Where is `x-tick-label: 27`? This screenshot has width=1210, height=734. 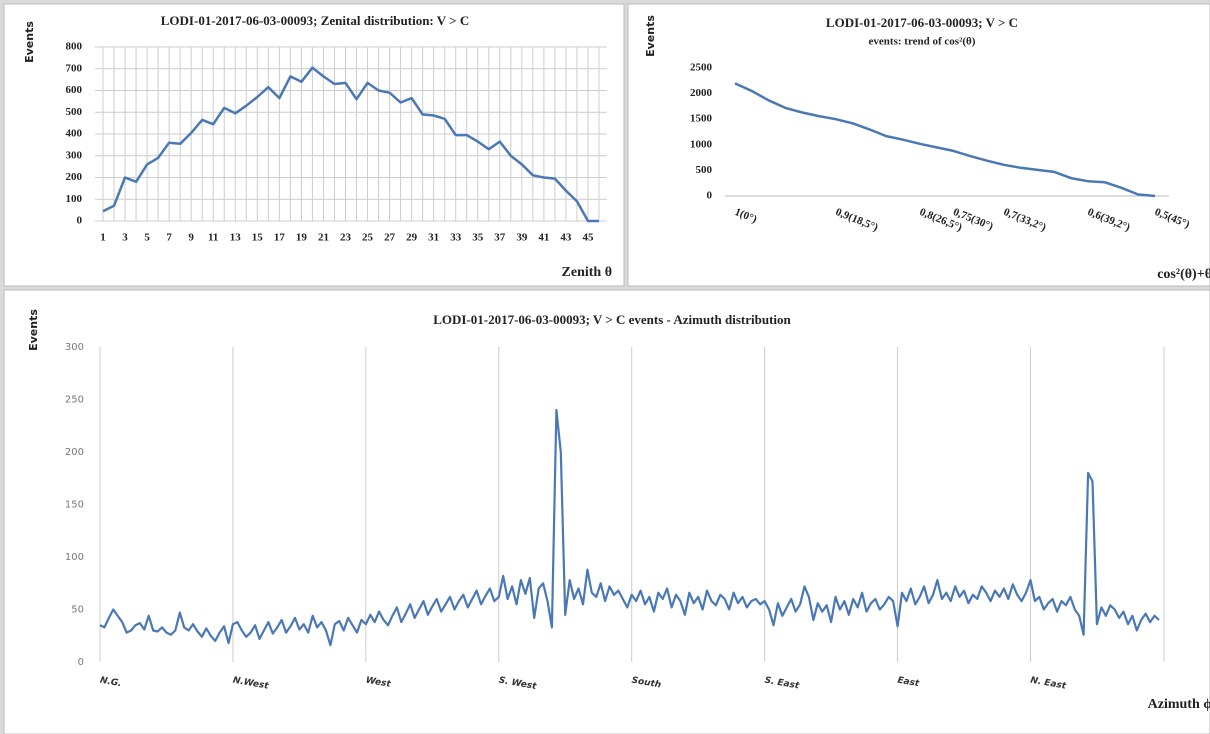
x-tick-label: 27 is located at coordinates (390, 238).